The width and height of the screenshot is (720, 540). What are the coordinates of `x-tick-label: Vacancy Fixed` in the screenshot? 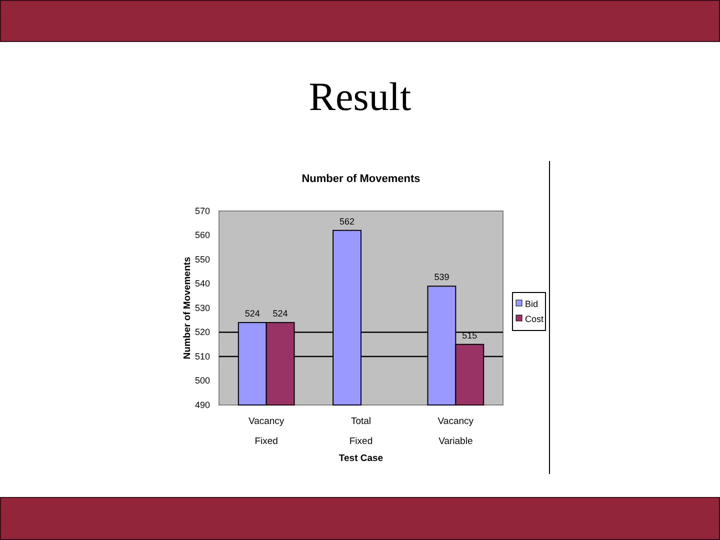 It's located at (266, 431).